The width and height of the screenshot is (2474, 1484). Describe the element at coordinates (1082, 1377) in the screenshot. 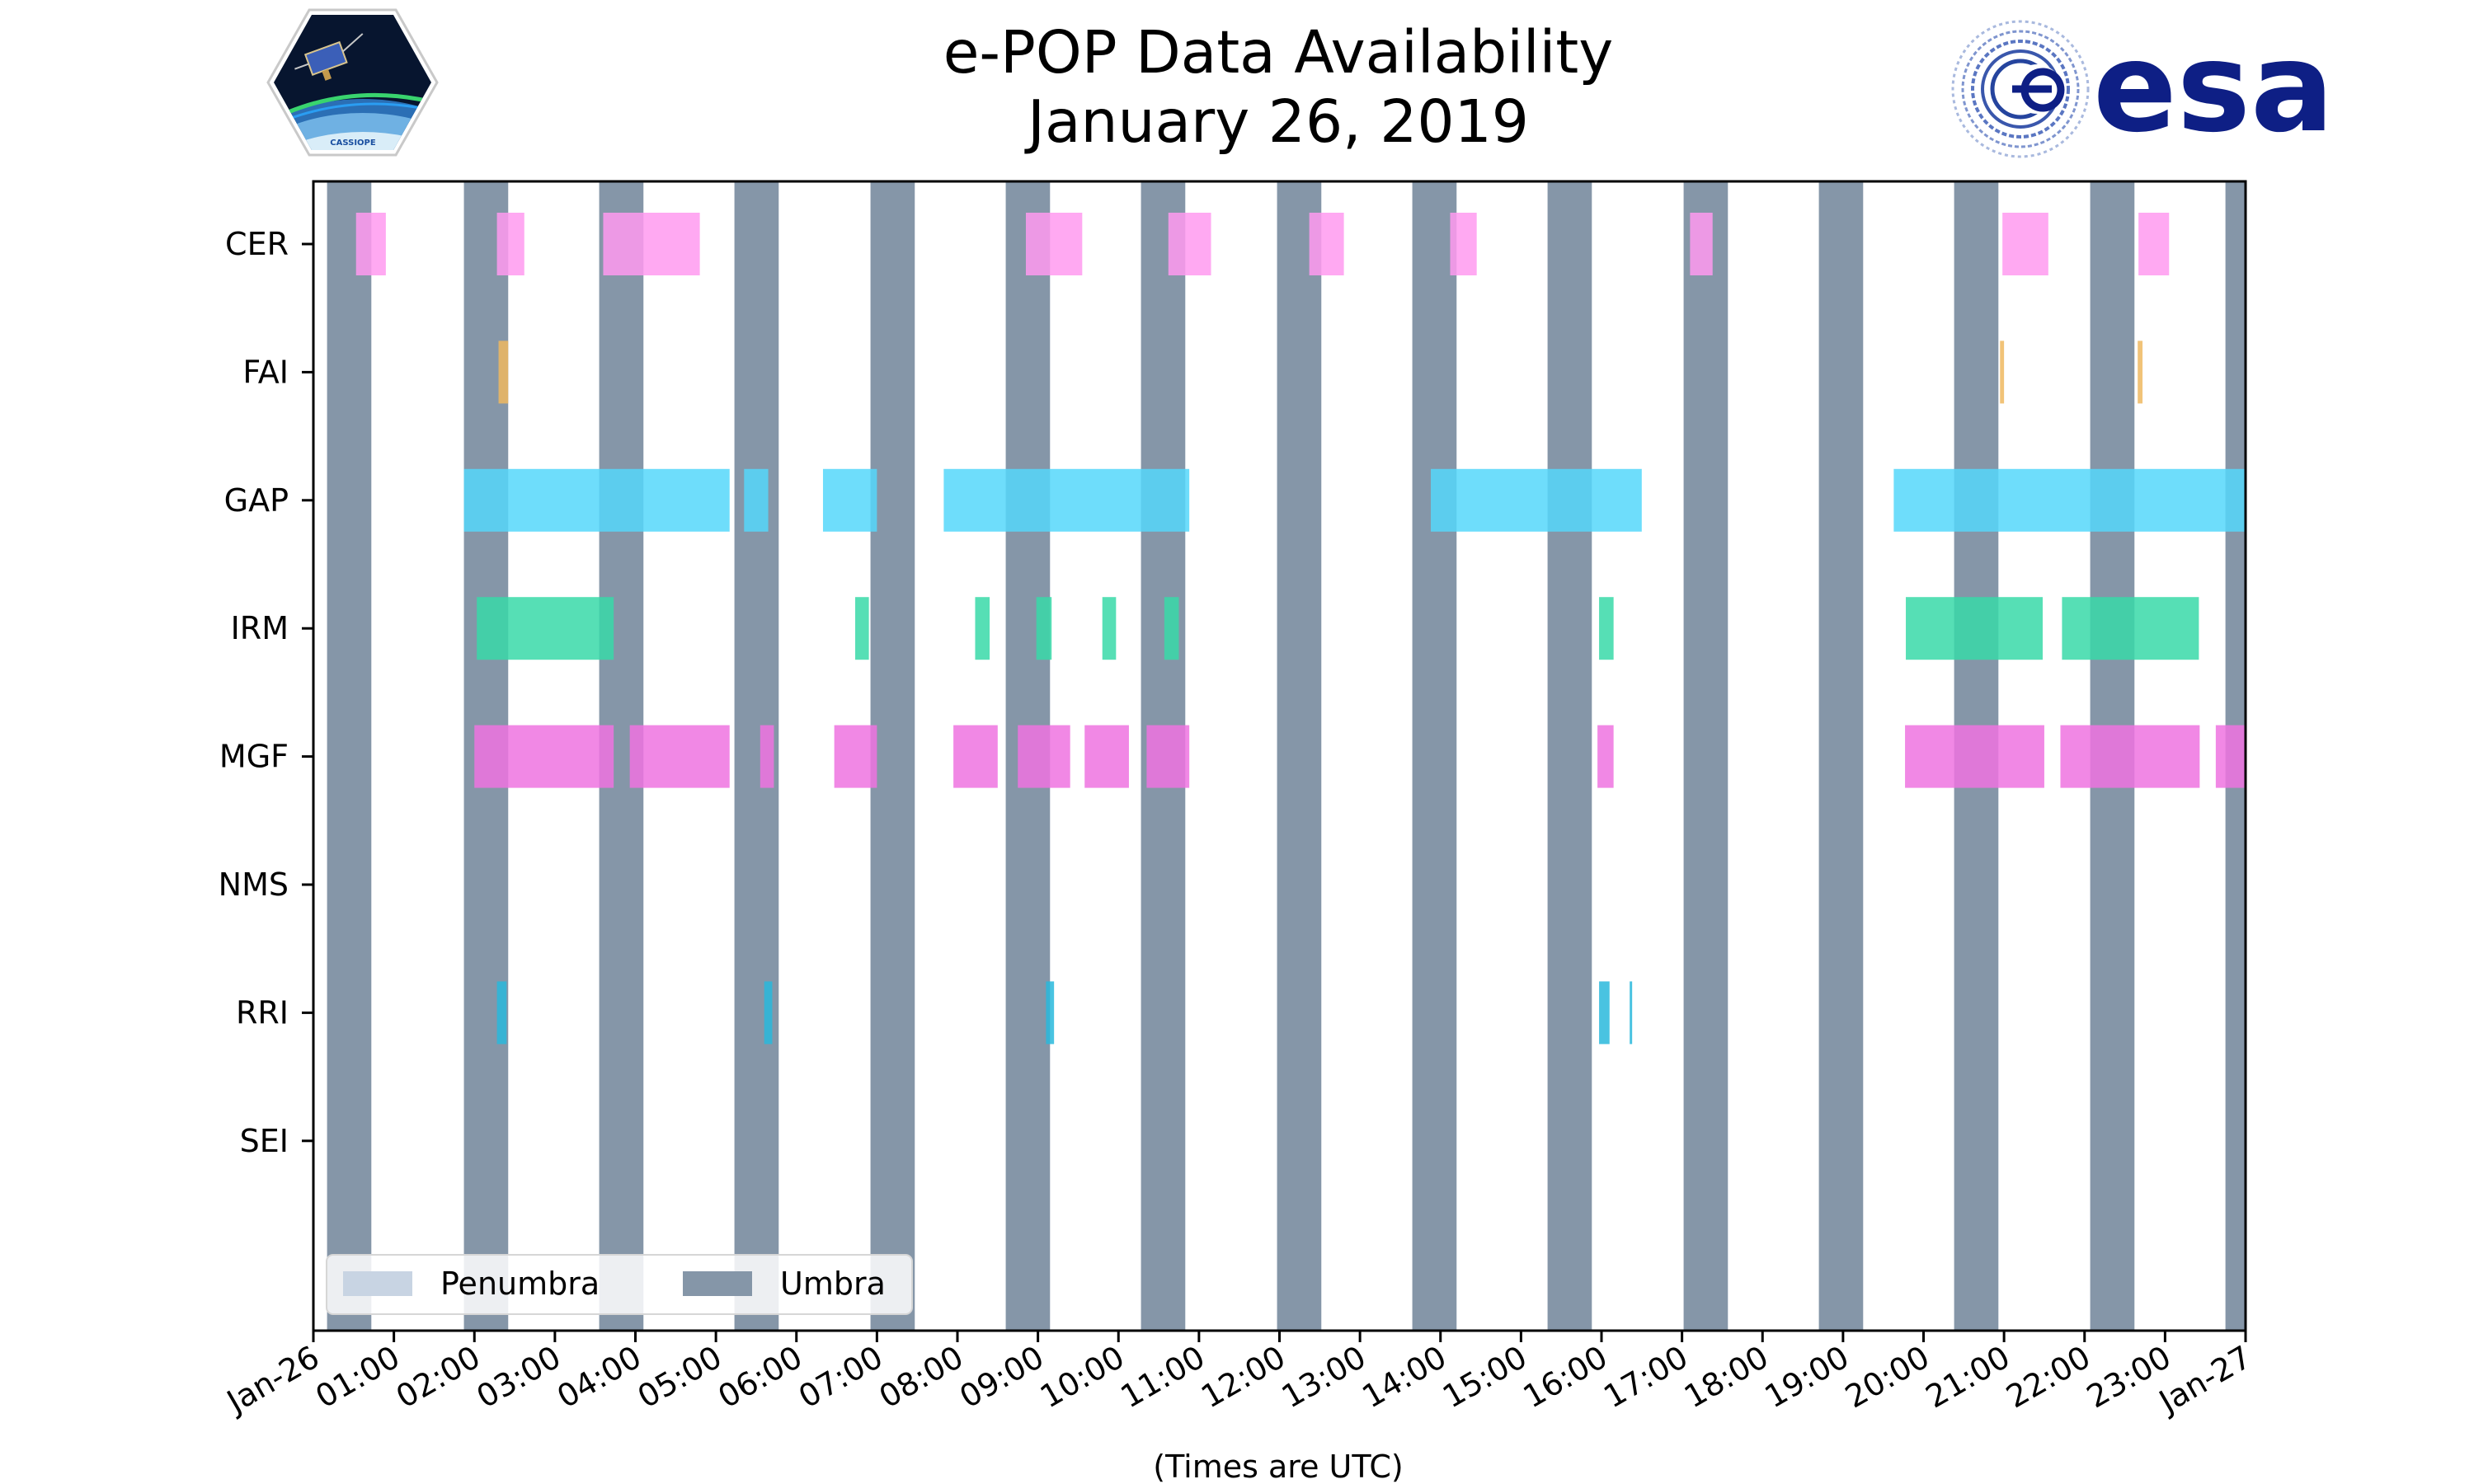

I see `x-tick-label-10: 10:00` at that location.